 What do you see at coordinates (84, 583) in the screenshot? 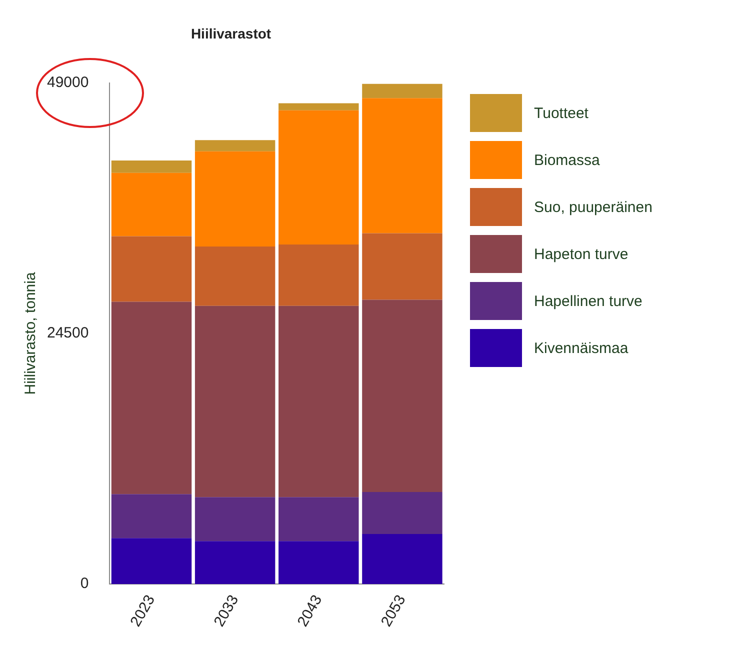
I see `y-tick-label: 0` at bounding box center [84, 583].